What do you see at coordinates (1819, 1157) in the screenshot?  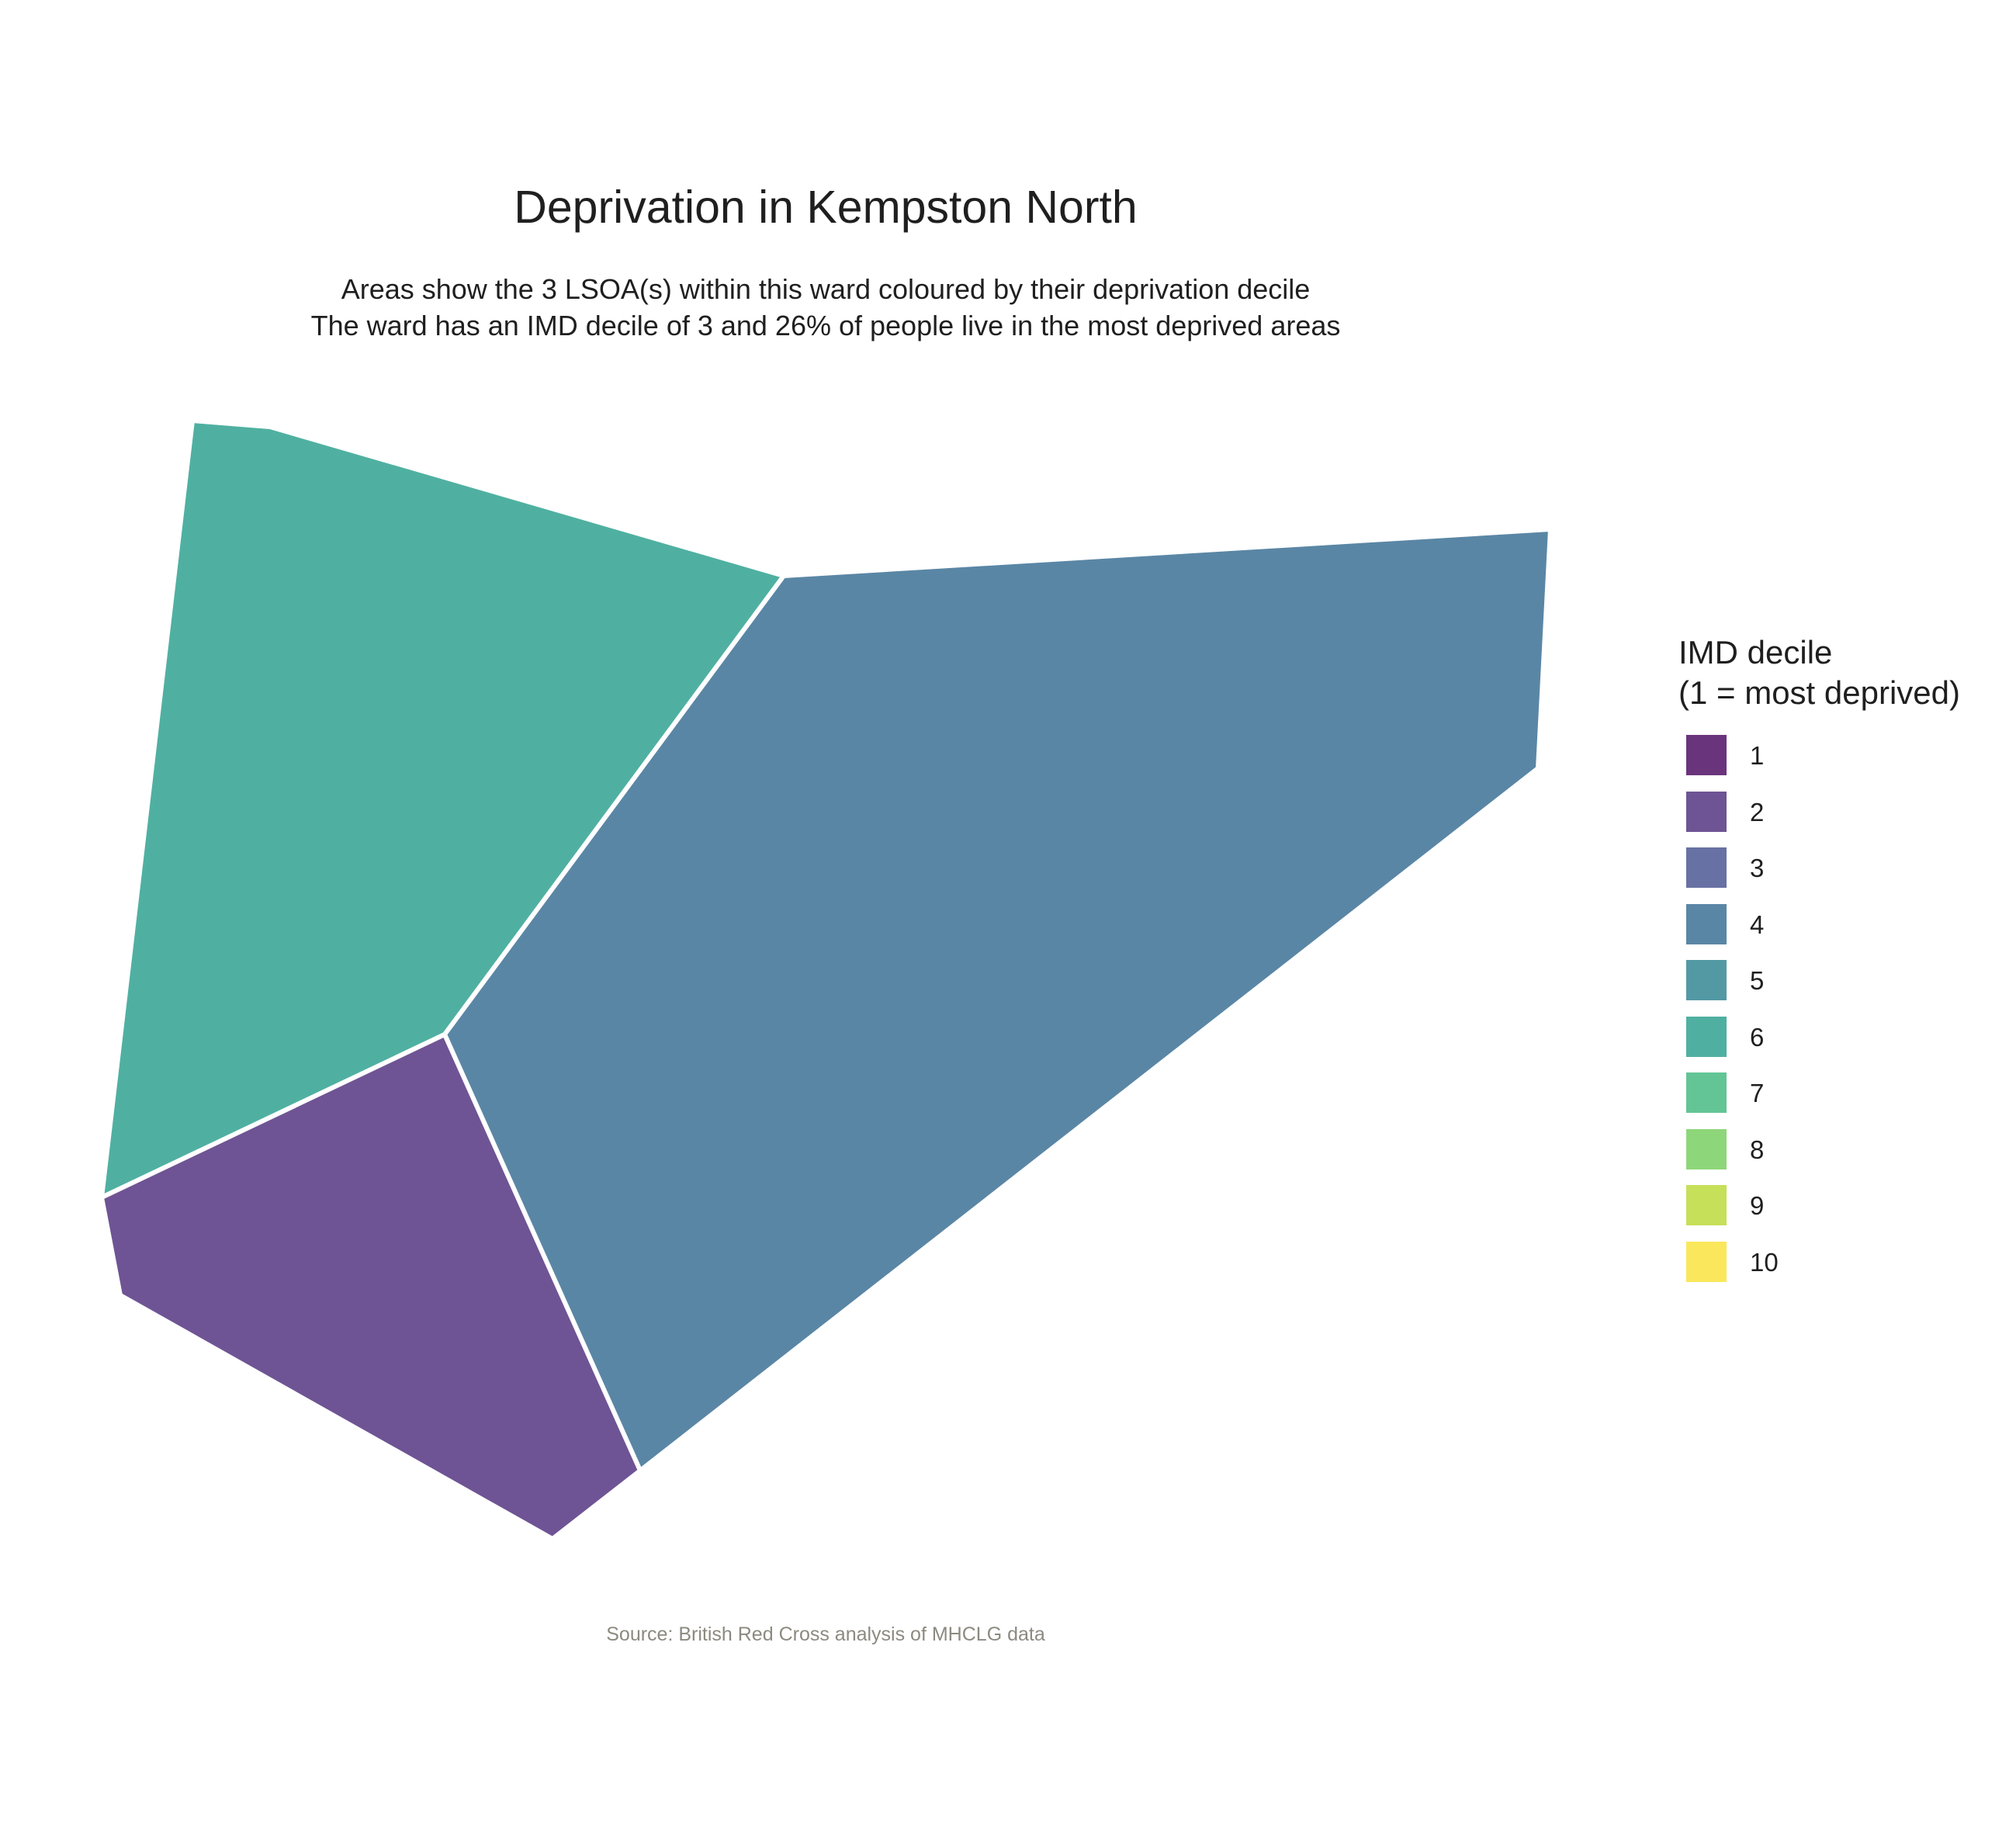 I see `legend-item-8: 8` at bounding box center [1819, 1157].